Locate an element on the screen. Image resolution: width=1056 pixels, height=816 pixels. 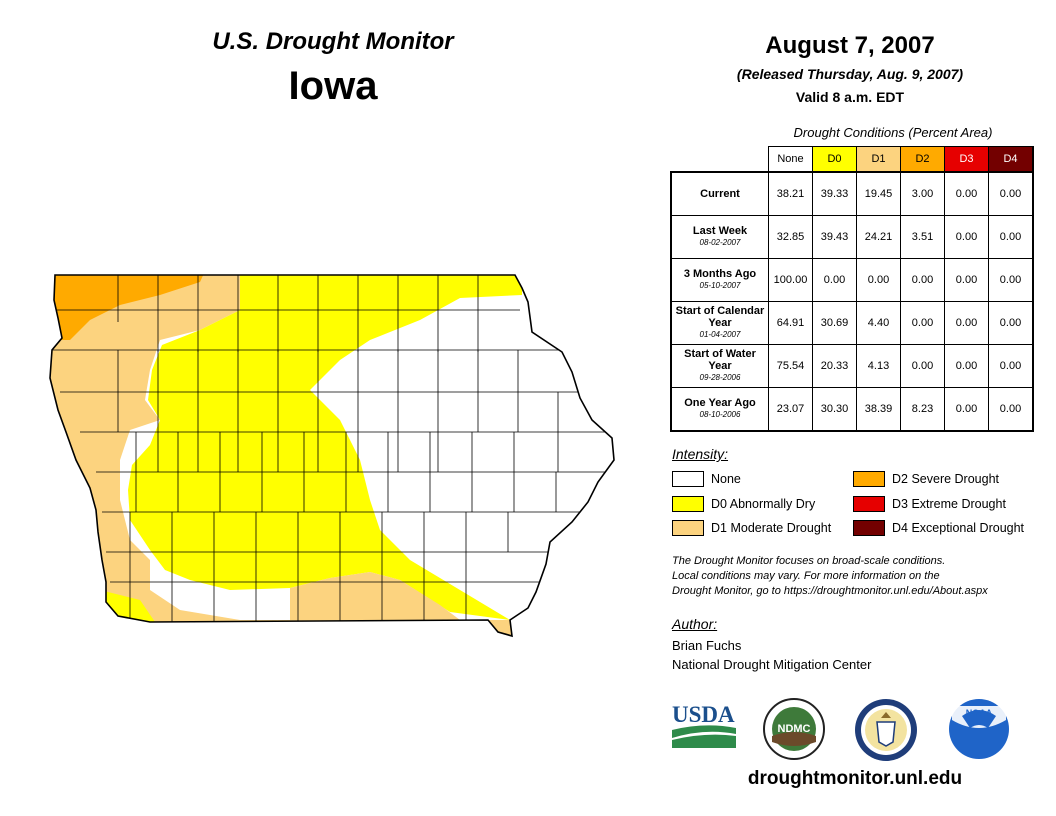
author-name: Brian Fuchs is located at coordinates (707, 645).